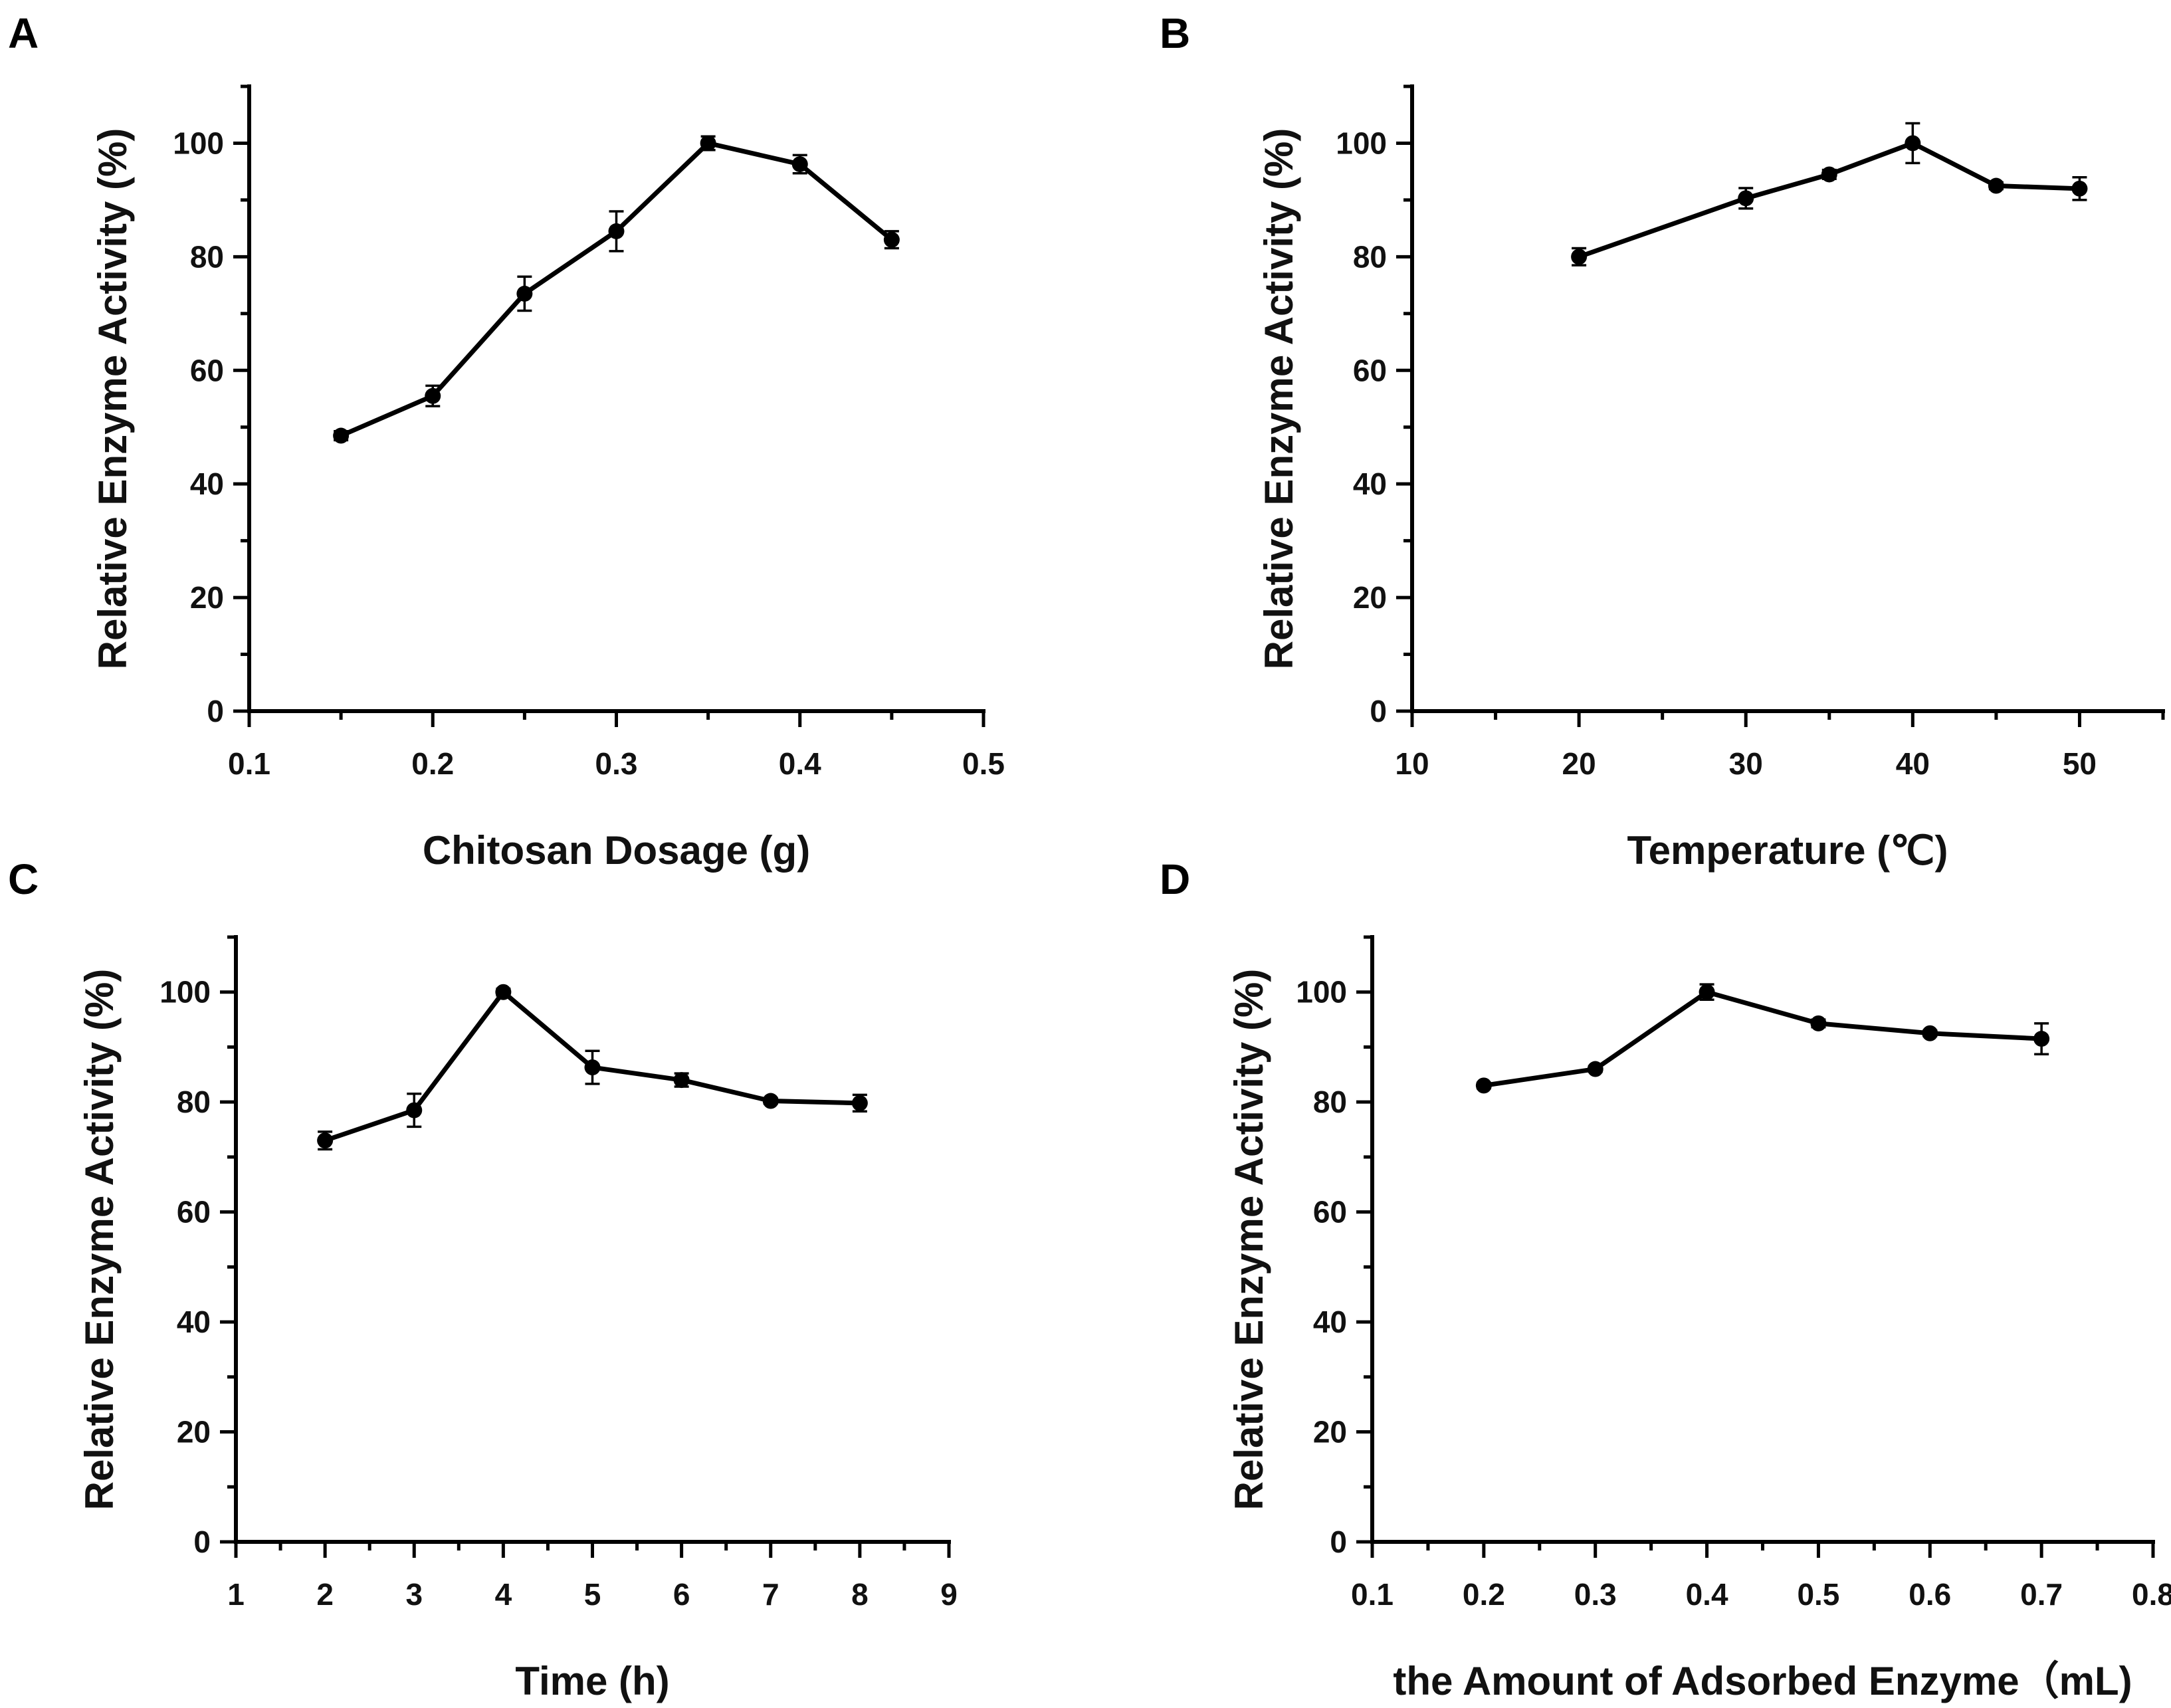 This screenshot has width=2171, height=1708. What do you see at coordinates (1579, 763) in the screenshot?
I see `x-tick-label: 20` at bounding box center [1579, 763].